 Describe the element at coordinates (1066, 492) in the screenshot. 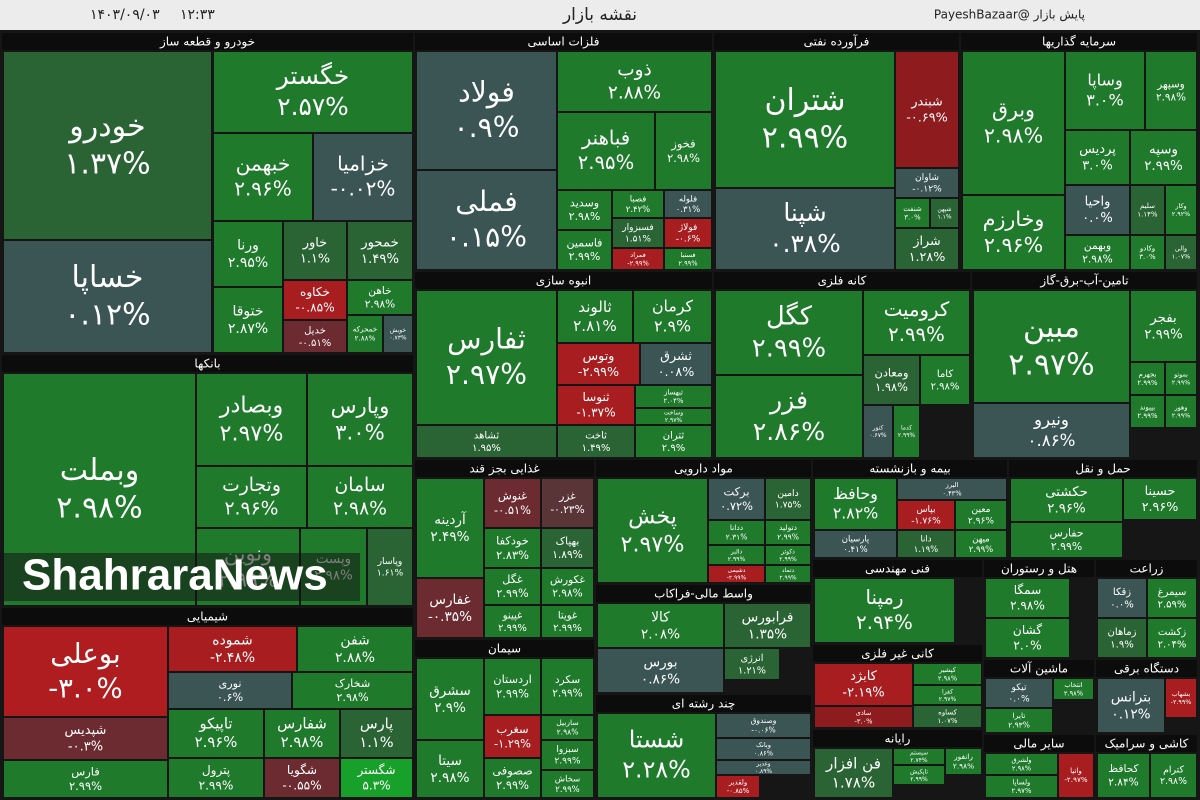

I see `tile-name: حکشتی` at that location.